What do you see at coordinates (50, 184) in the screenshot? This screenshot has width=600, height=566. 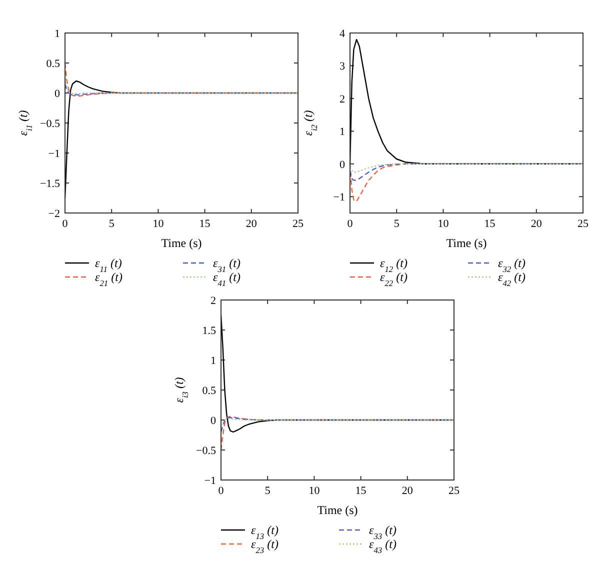 I see `y-tick-label: −1.5` at bounding box center [50, 184].